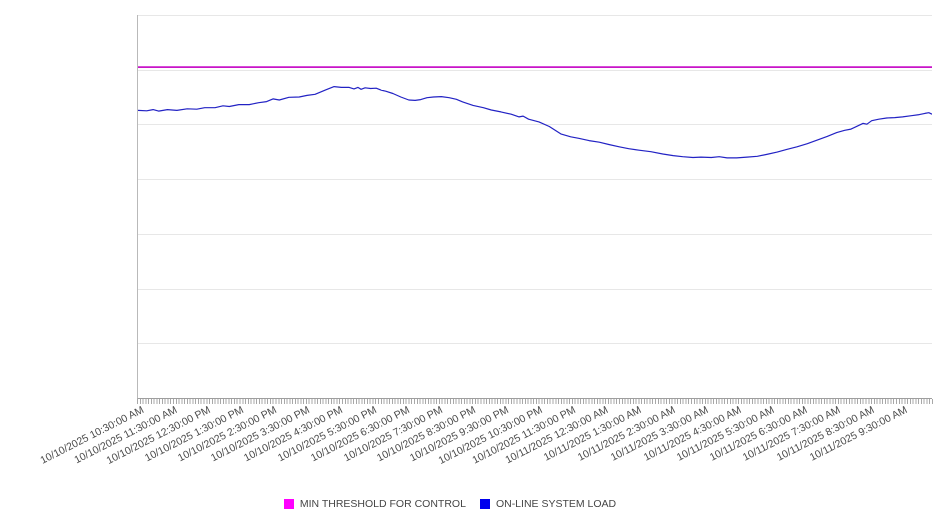 The width and height of the screenshot is (946, 526). I want to click on legend-item-min-threshold: MIN THRESHOLD FOR CONTROL, so click(374, 504).